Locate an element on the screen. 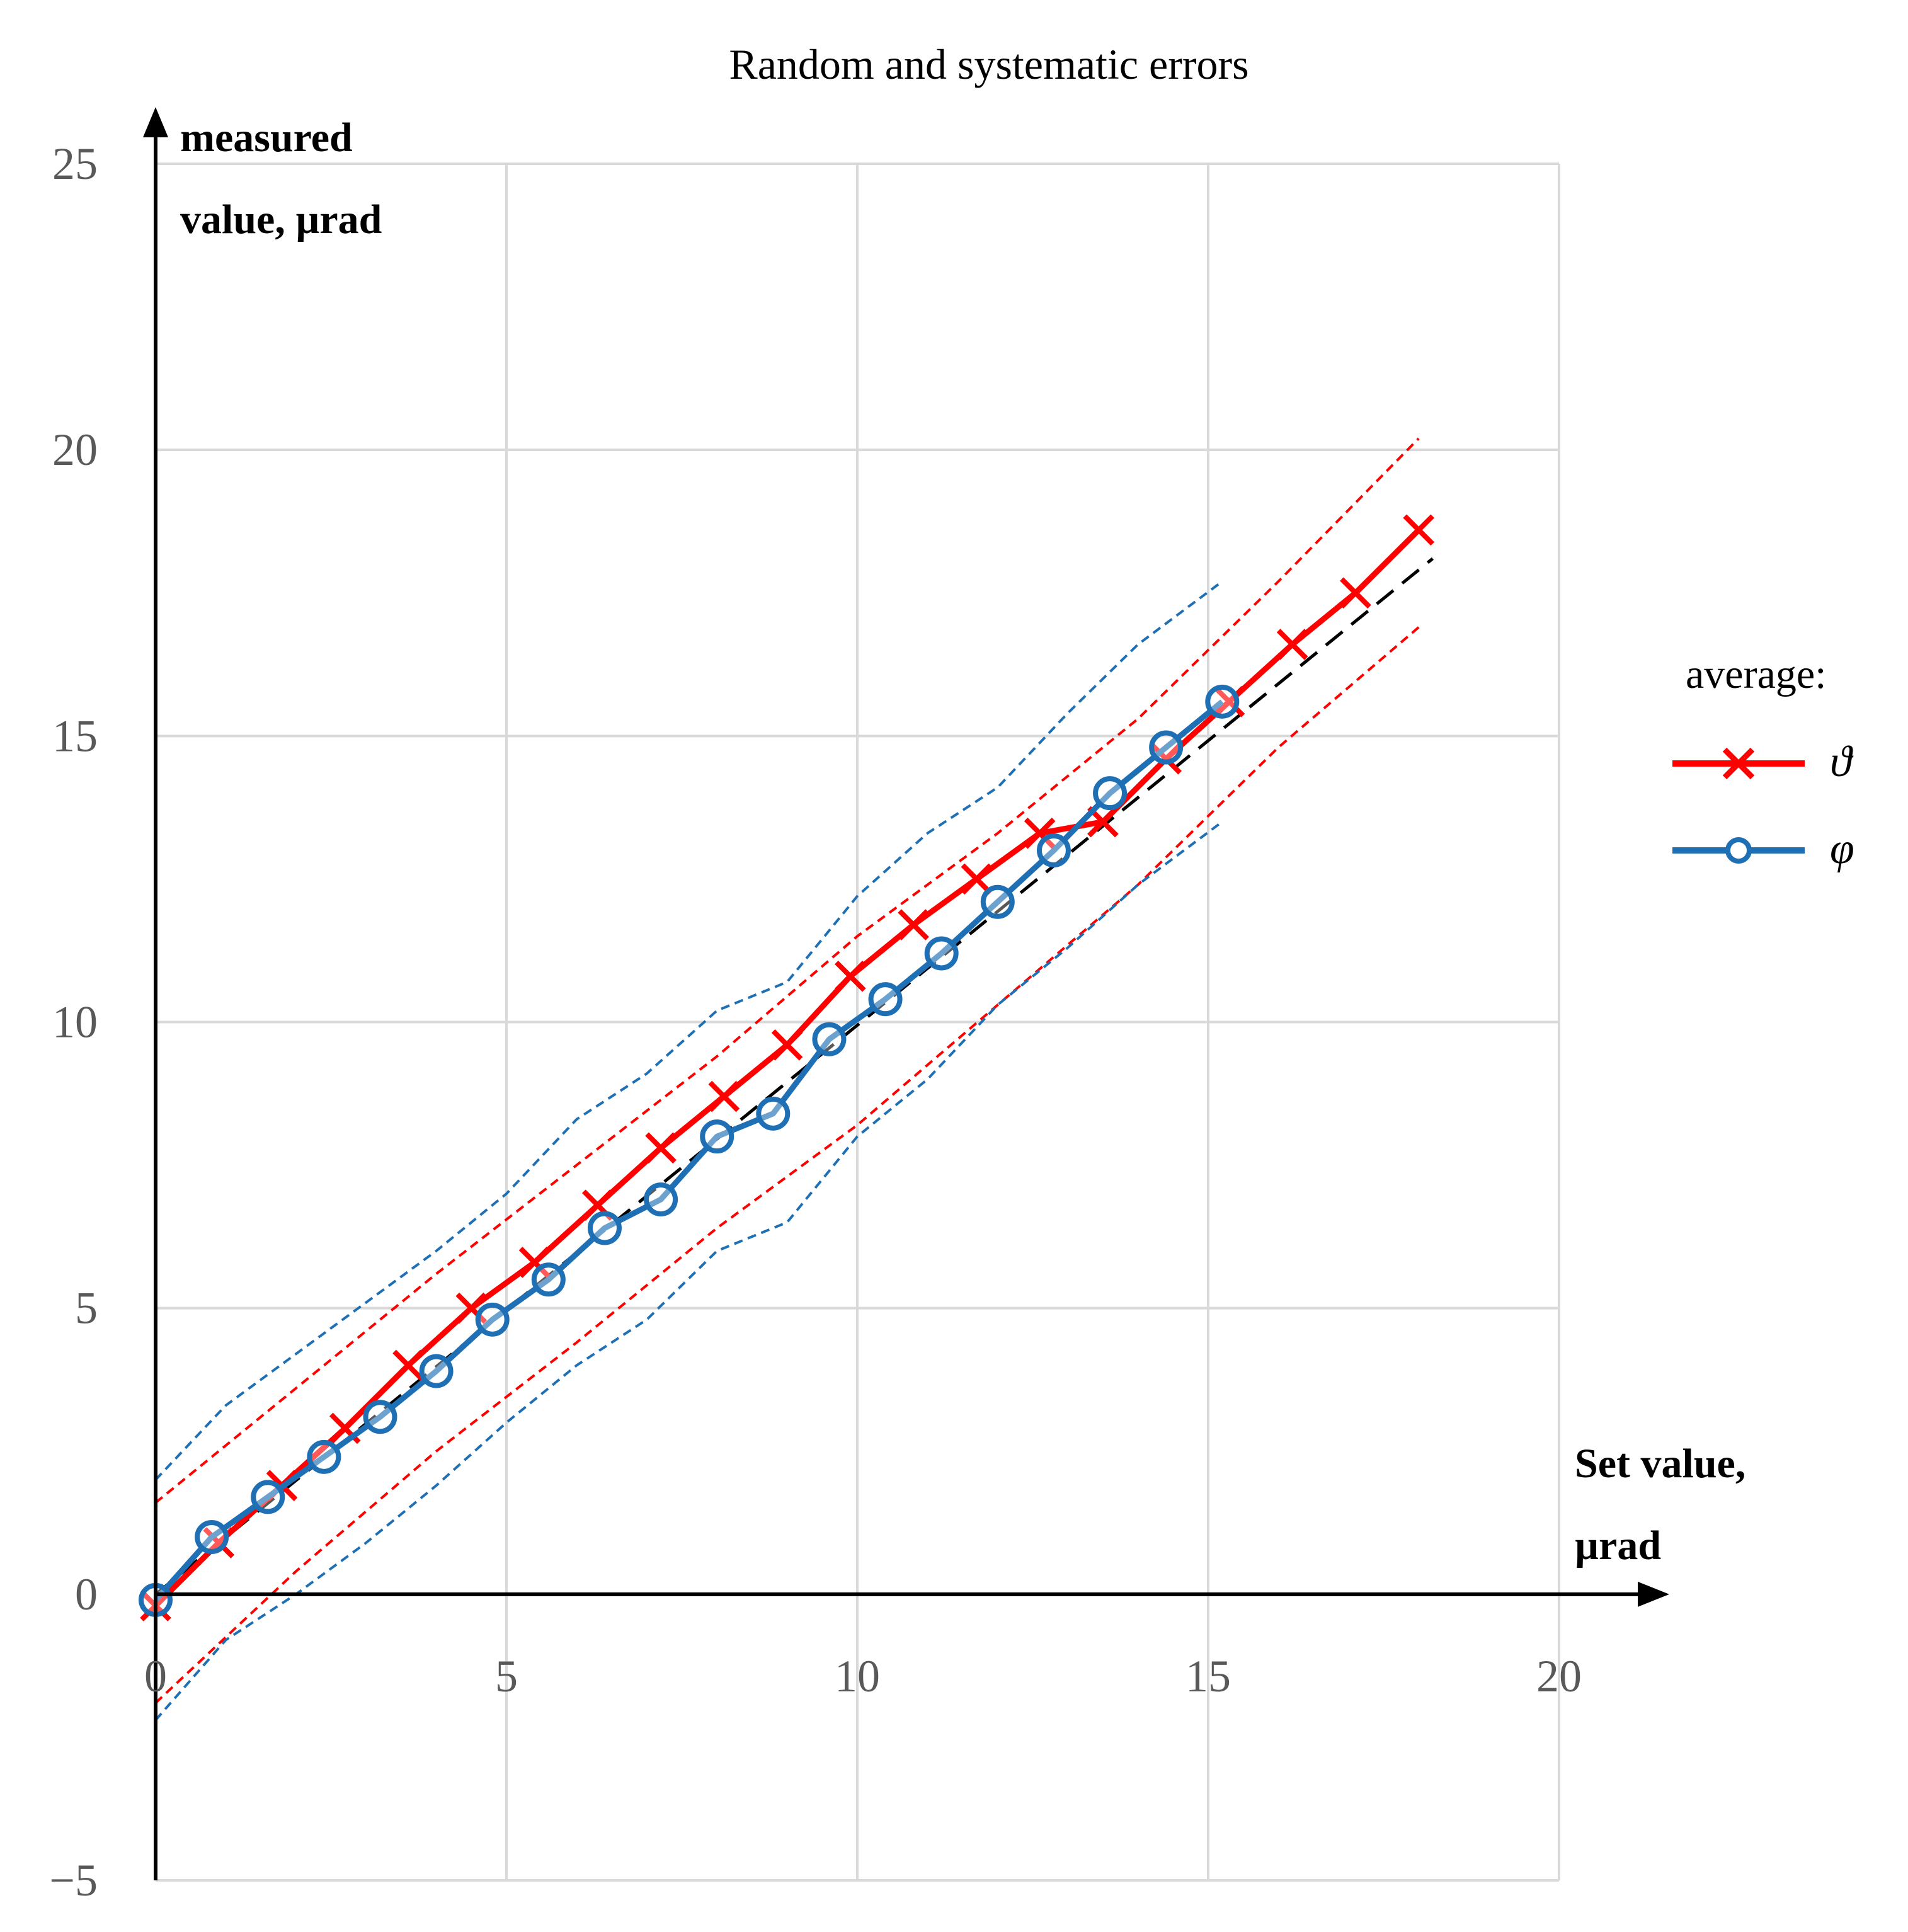  chart-title: Random and systematic errors is located at coordinates (989, 64).